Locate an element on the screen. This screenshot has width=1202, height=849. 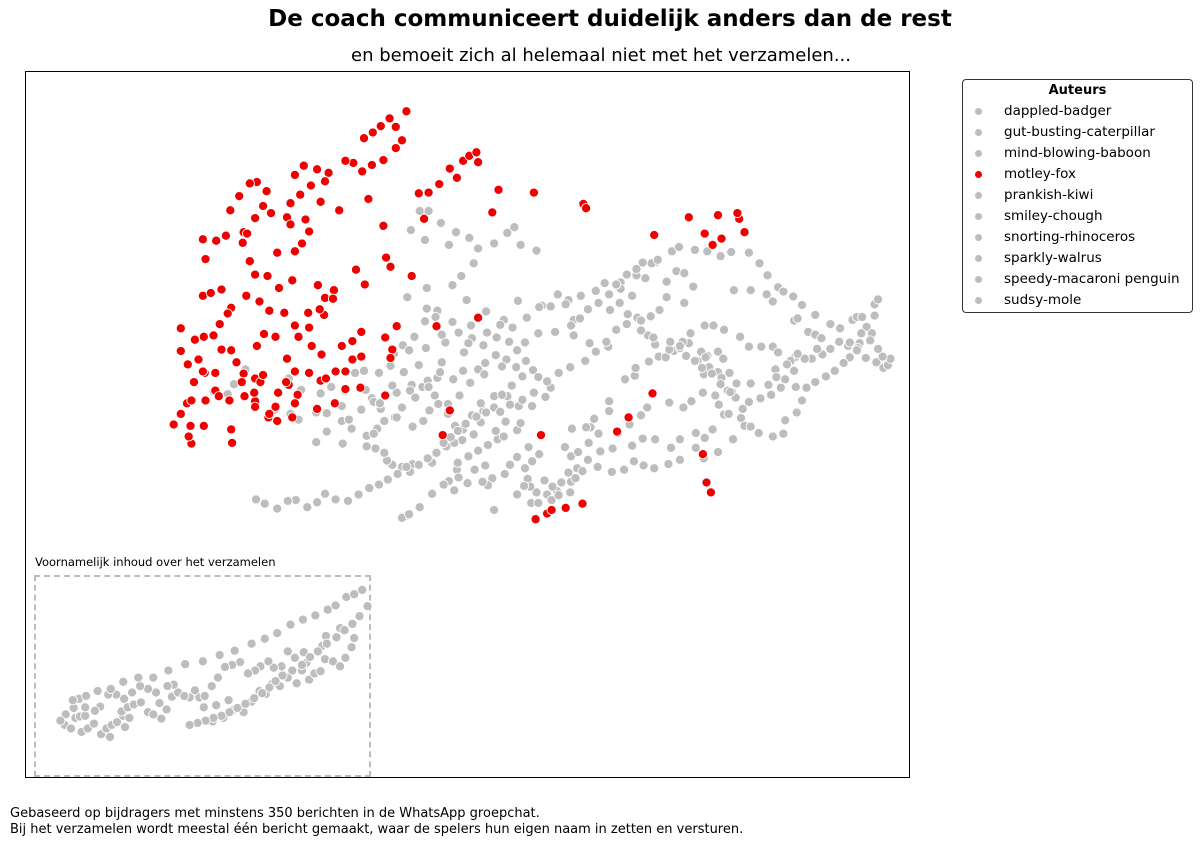
legend-label: speedy-macaroni penguin is located at coordinates (1092, 279).